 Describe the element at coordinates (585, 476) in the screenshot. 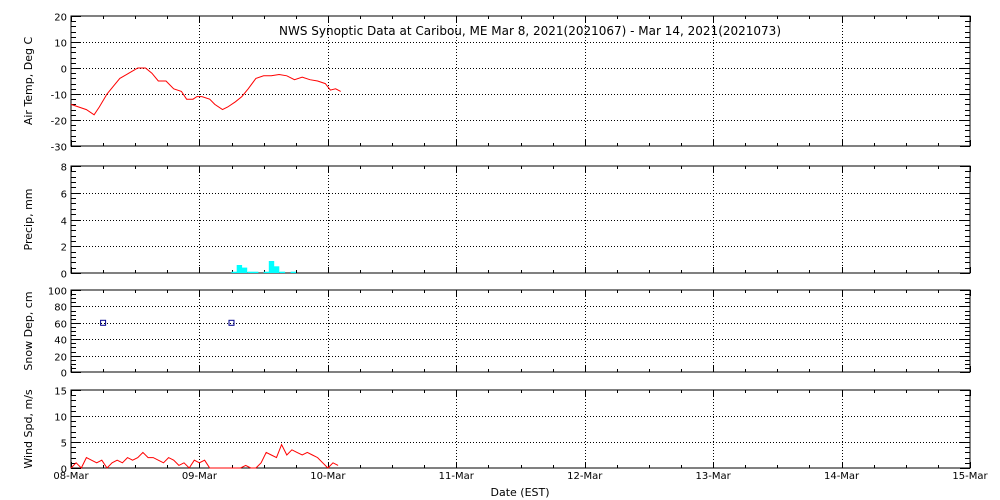

I see `x-tick-label: 12-Mar` at that location.